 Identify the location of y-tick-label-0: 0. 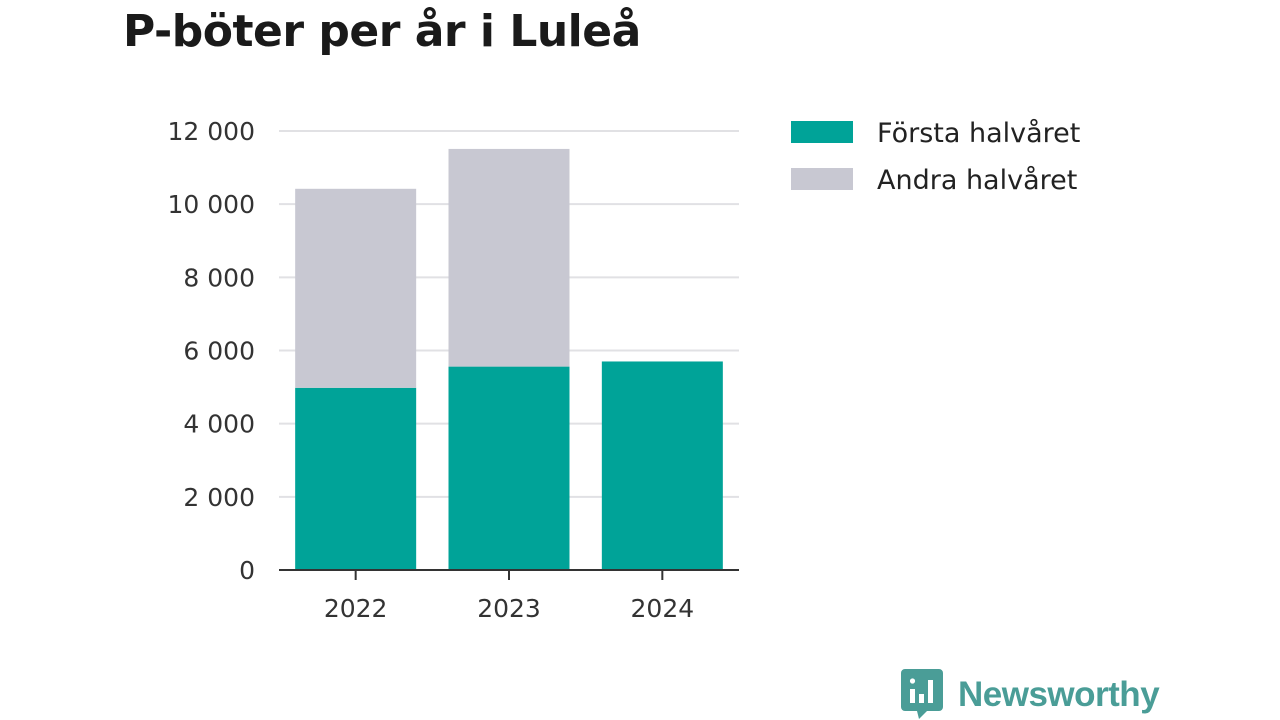
(247, 570).